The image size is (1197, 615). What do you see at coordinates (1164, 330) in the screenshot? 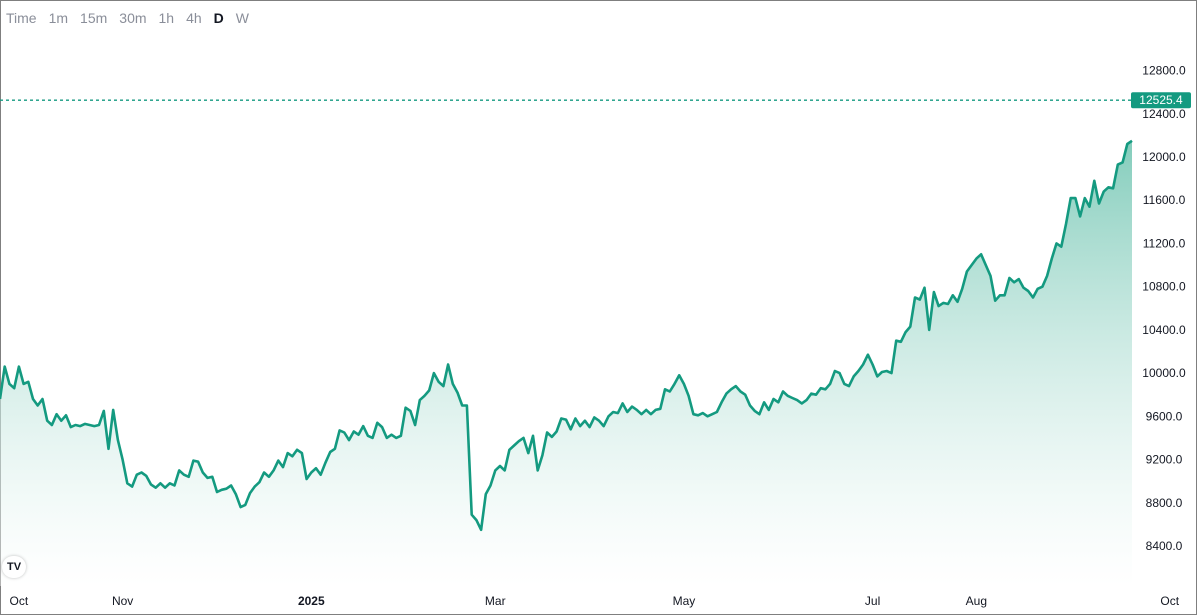
I see `y-tick-label: 10400.0` at bounding box center [1164, 330].